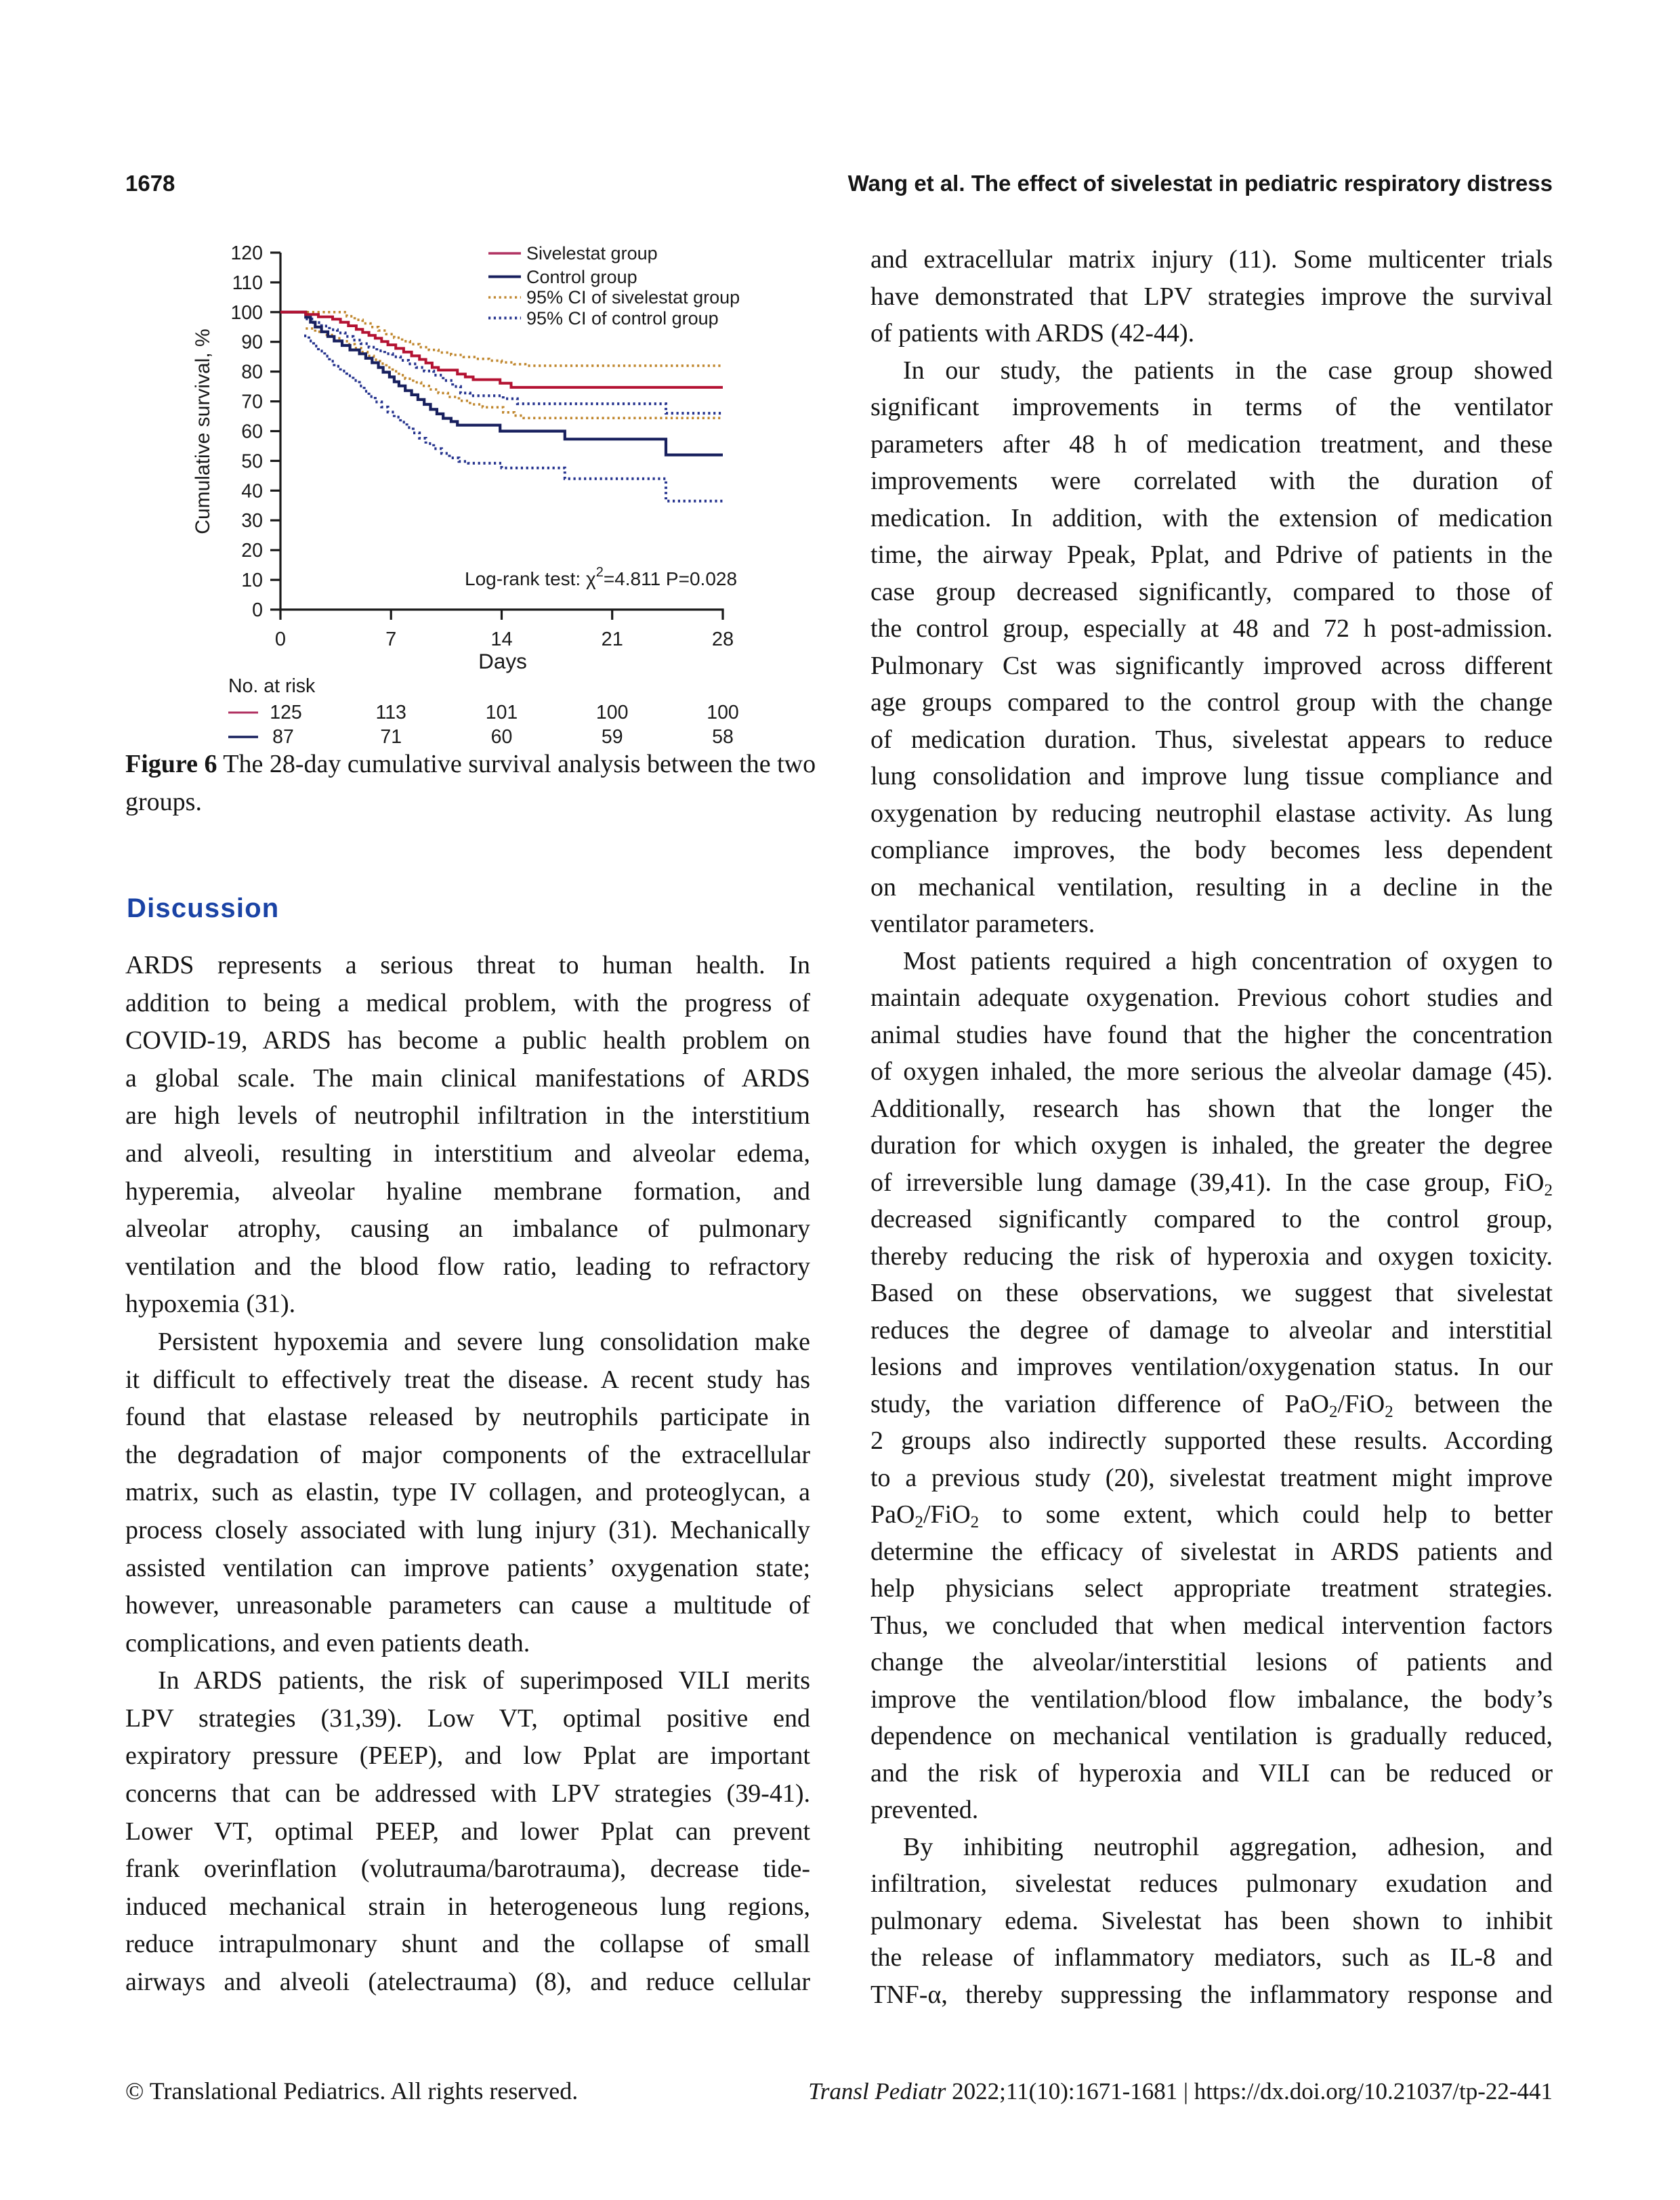 This screenshot has width=1680, height=2200. What do you see at coordinates (252, 402) in the screenshot?
I see `svg-text: 70` at bounding box center [252, 402].